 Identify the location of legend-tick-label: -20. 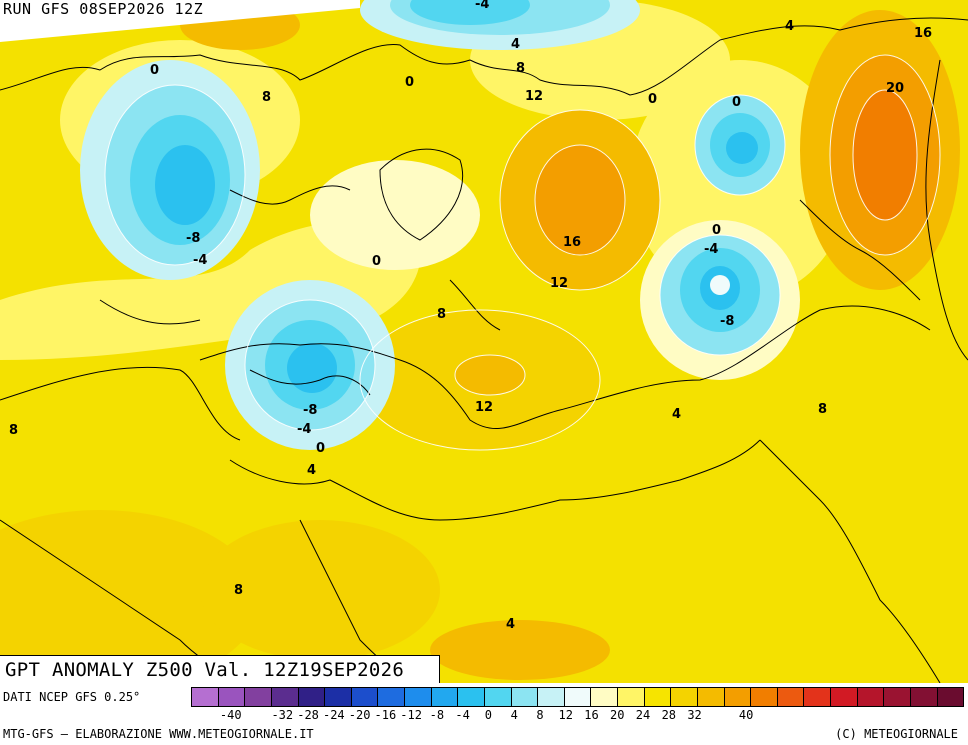
(359, 715).